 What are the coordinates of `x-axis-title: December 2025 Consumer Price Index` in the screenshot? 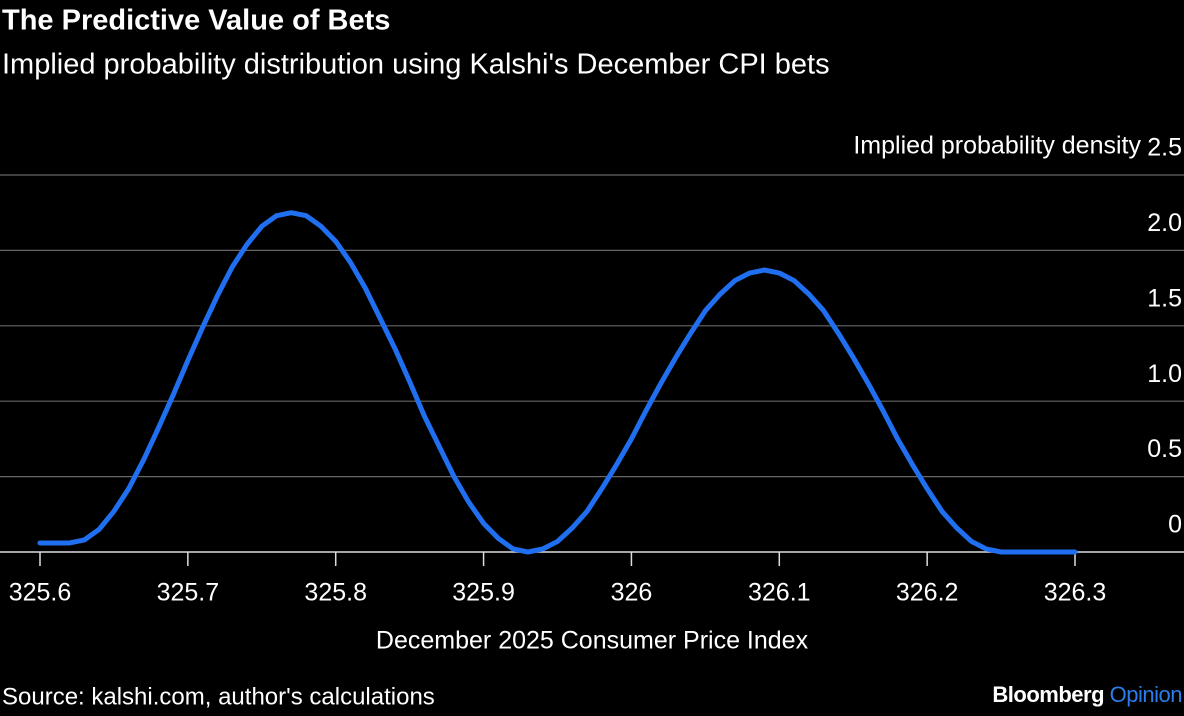 It's located at (592, 641).